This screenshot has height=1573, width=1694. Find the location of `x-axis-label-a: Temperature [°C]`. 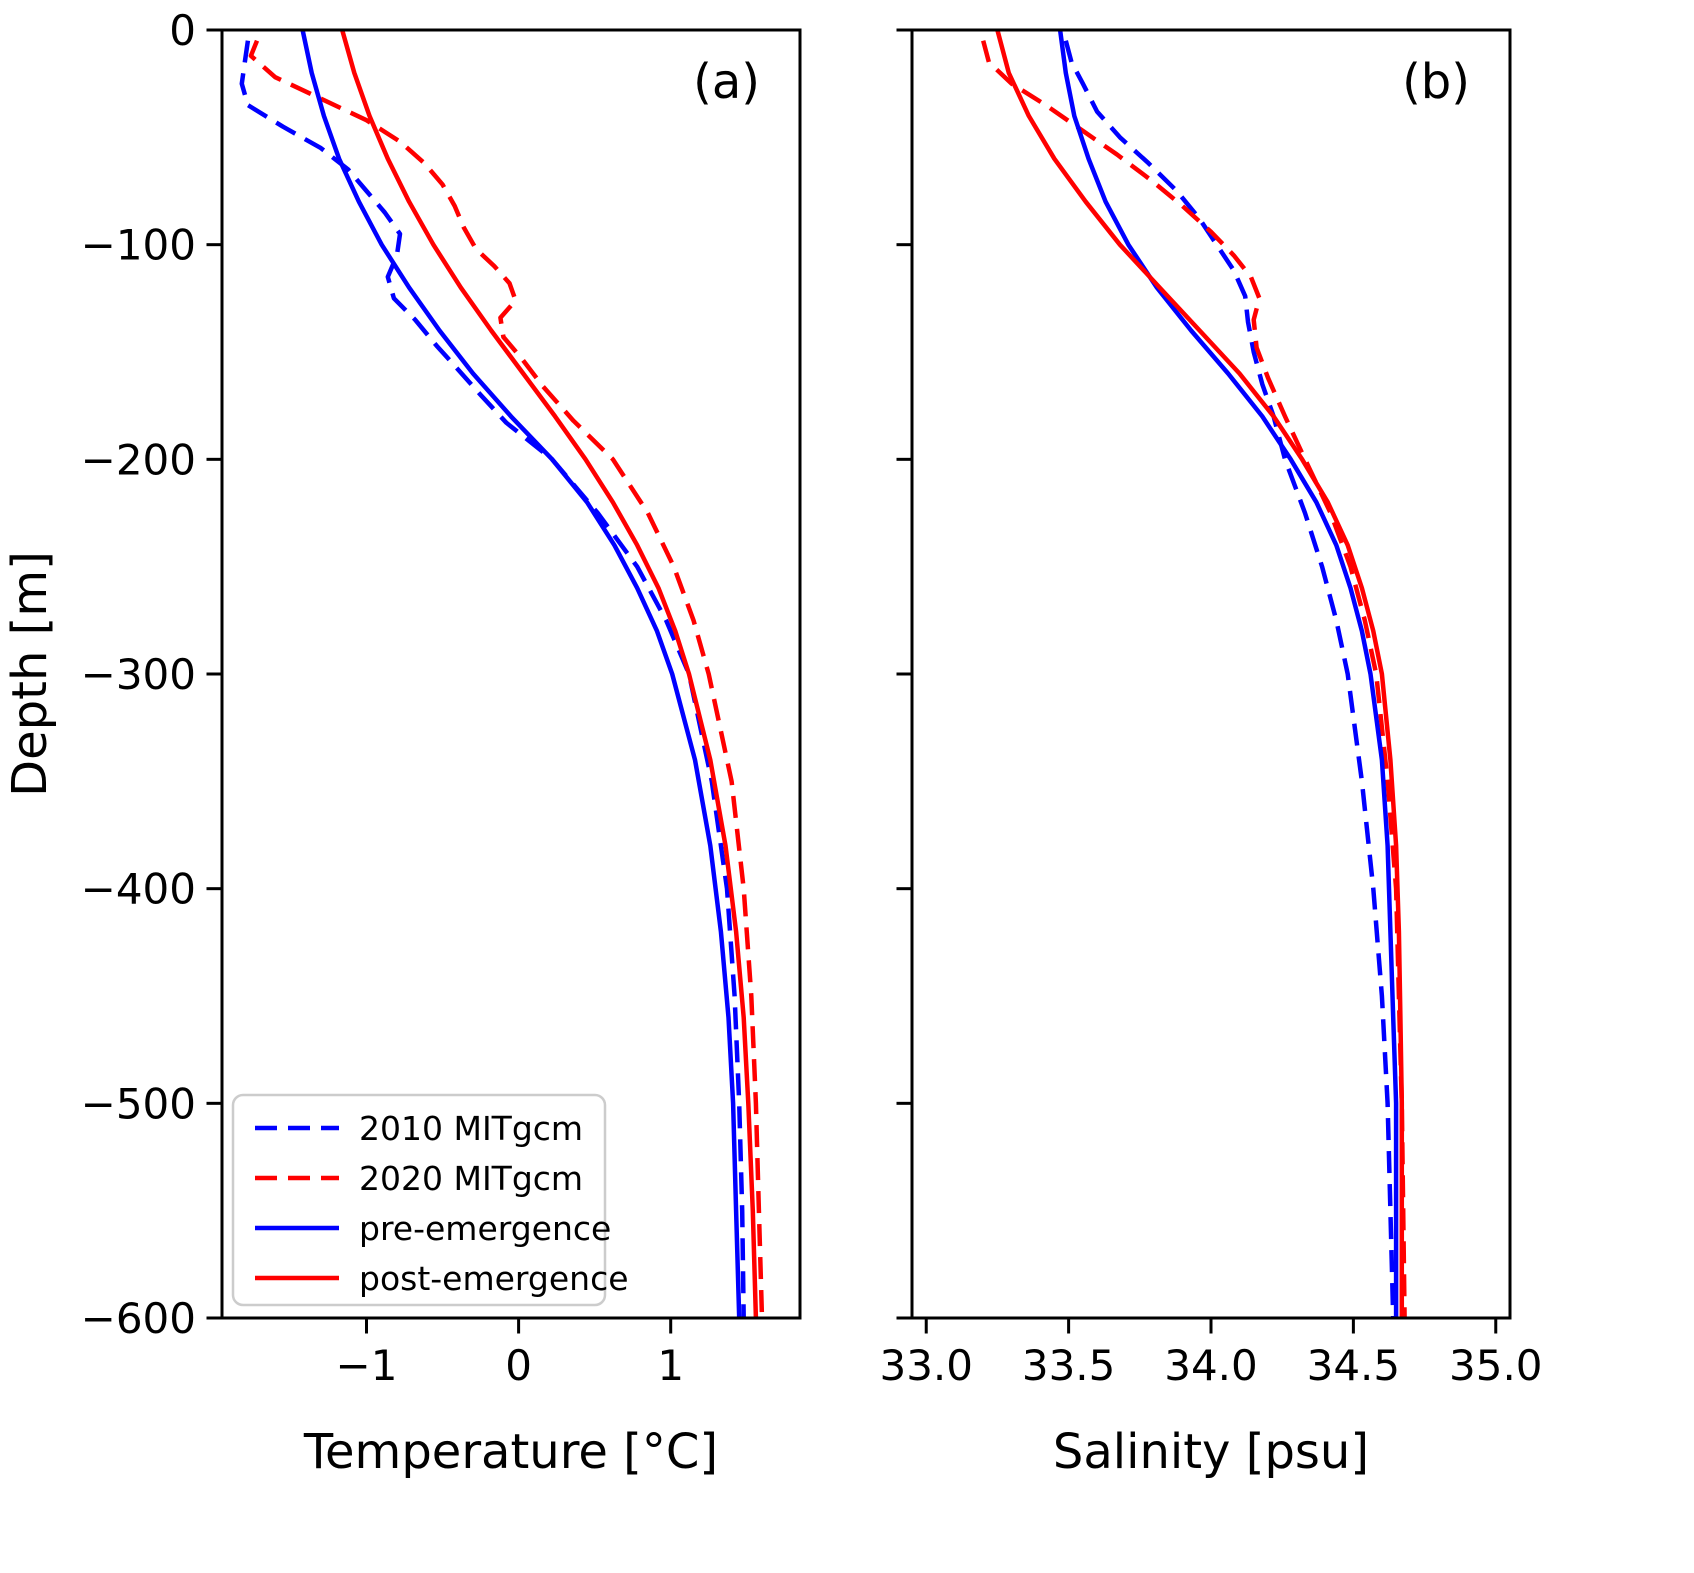

x-axis-label-a: Temperature [°C] is located at coordinates (510, 1452).